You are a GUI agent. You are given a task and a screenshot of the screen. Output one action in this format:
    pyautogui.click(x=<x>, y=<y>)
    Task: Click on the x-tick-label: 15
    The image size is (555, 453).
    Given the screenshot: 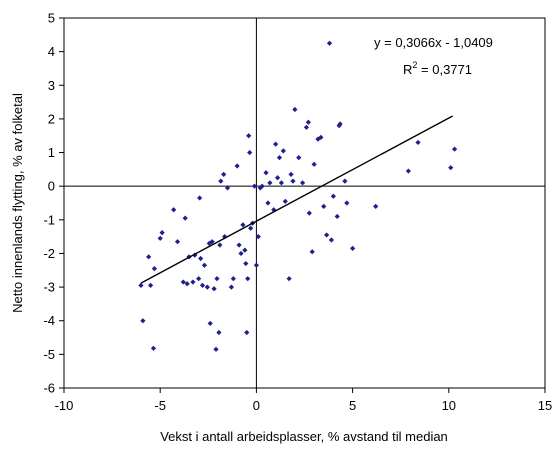 What is the action you would take?
    pyautogui.click(x=545, y=405)
    